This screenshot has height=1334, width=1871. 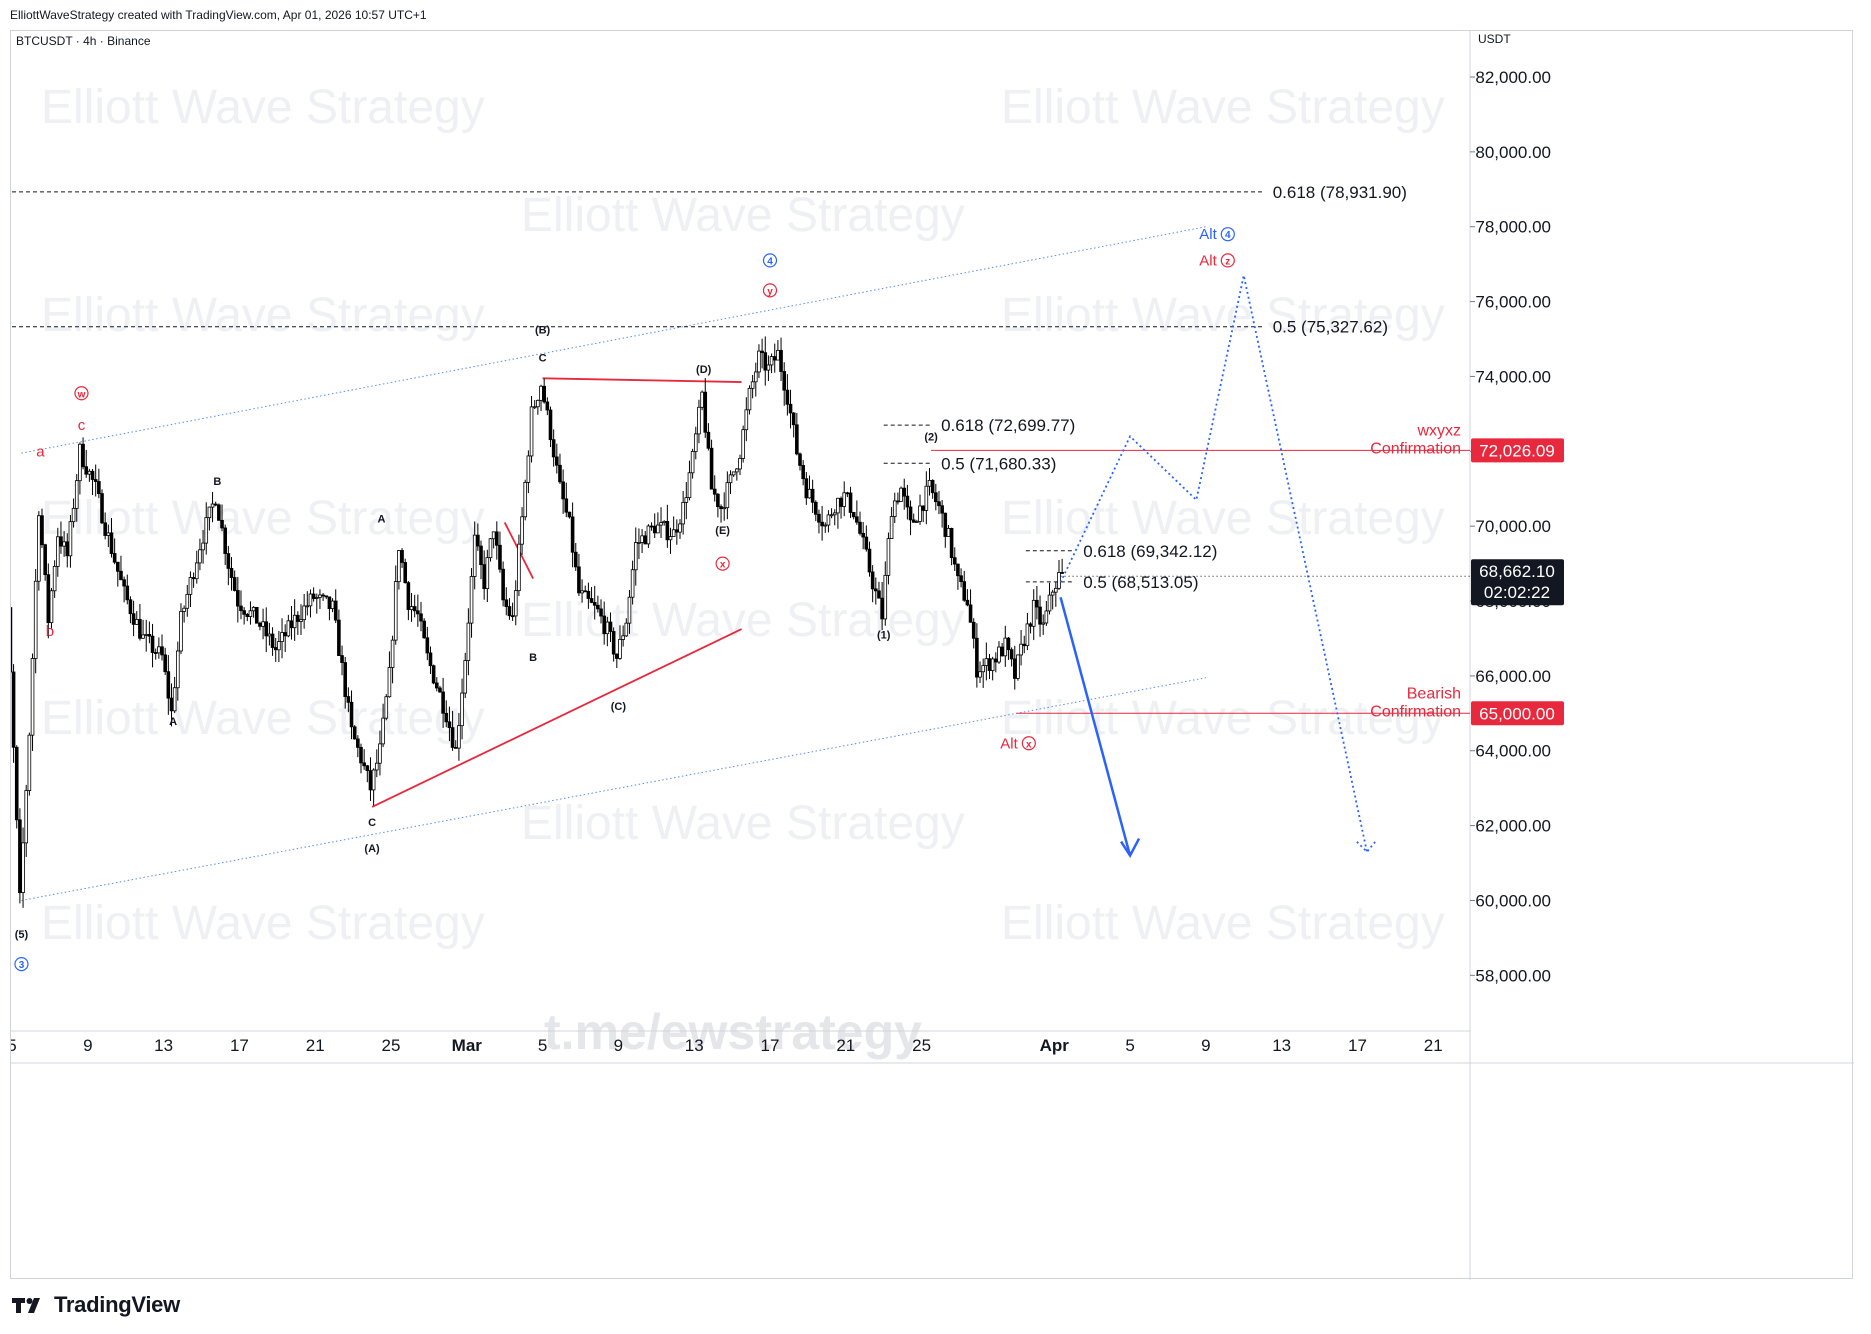 What do you see at coordinates (372, 849) in the screenshot?
I see `wave-label: (A)` at bounding box center [372, 849].